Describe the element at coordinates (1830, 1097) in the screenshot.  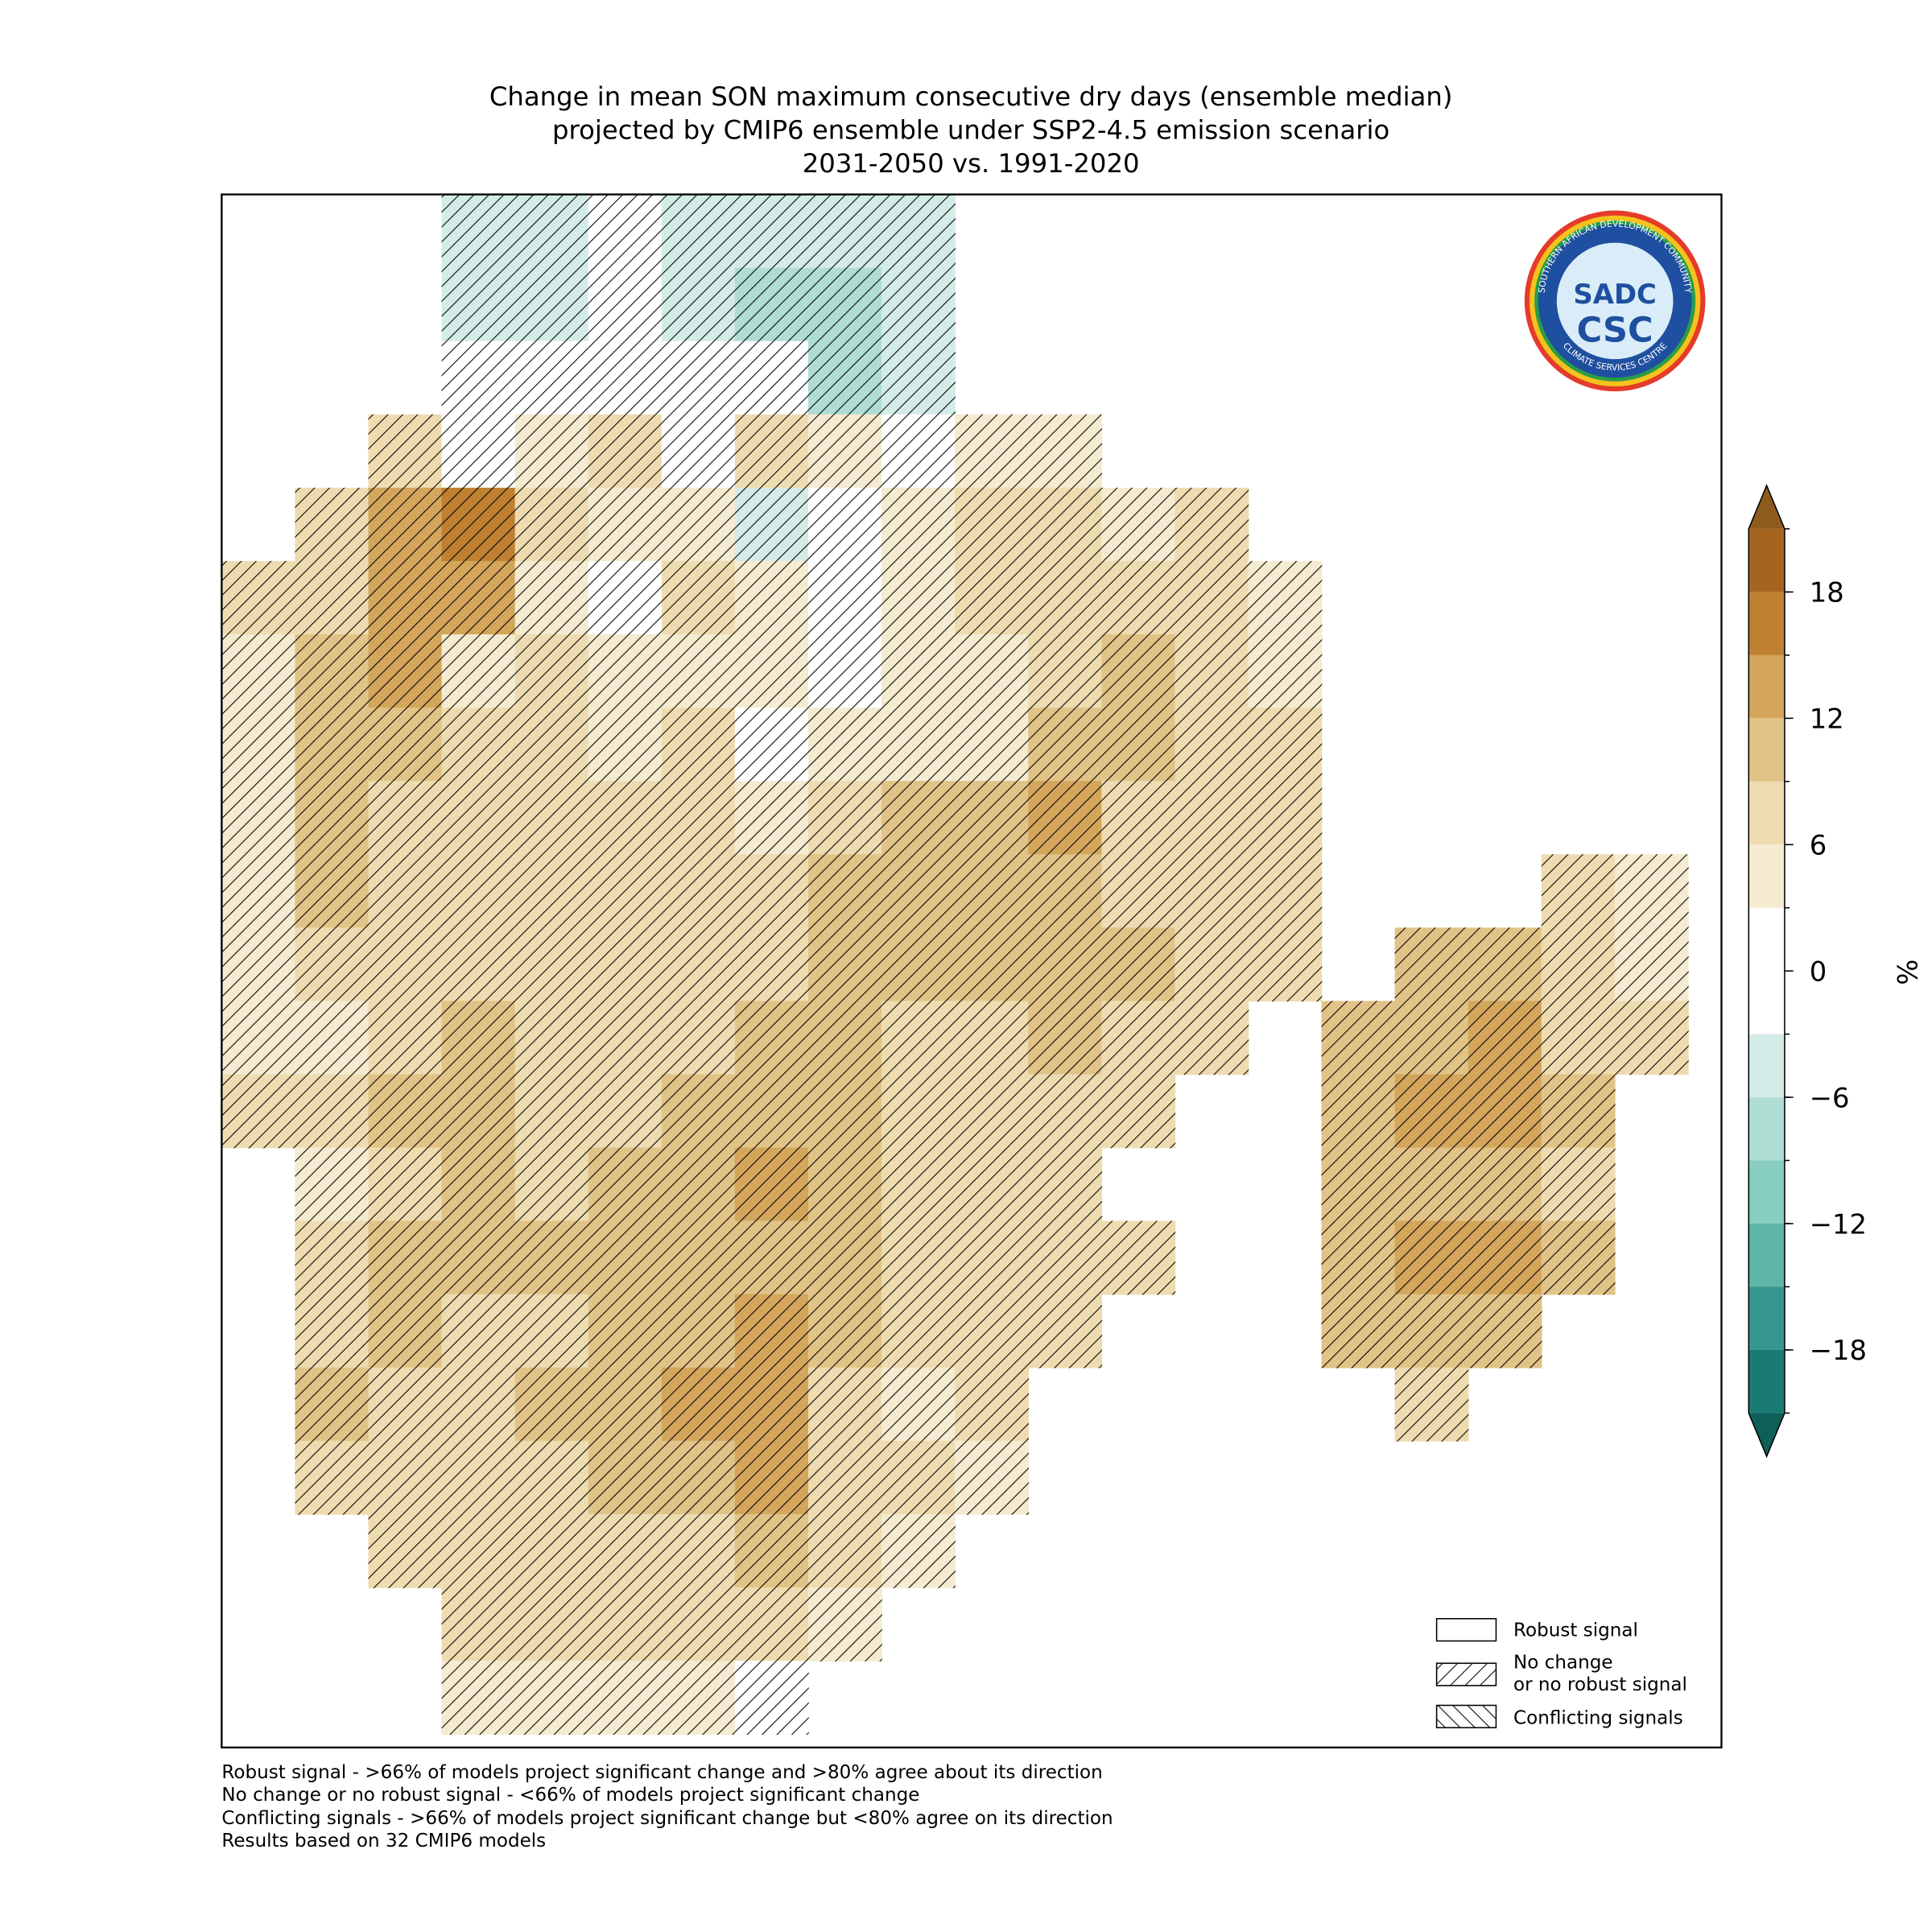
I see `colorbar-tick-label: −6` at that location.